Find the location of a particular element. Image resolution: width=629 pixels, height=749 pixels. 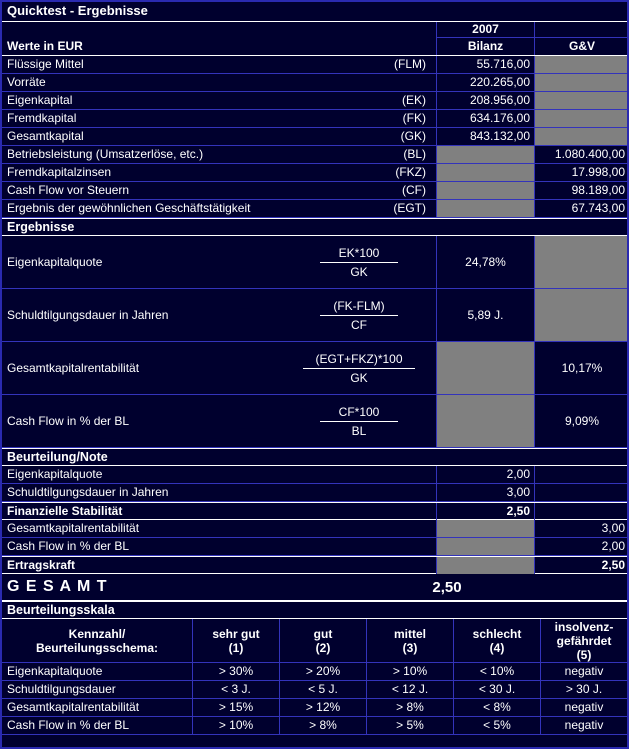

guv-note-cell: 3,00 is located at coordinates (580, 528).